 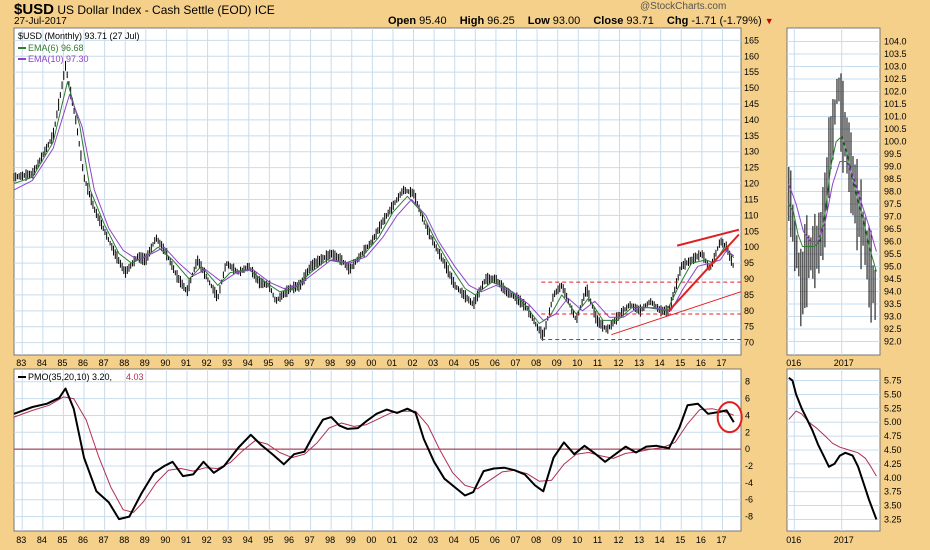 What do you see at coordinates (893, 217) in the screenshot?
I see `y-tick-label: 97.0` at bounding box center [893, 217].